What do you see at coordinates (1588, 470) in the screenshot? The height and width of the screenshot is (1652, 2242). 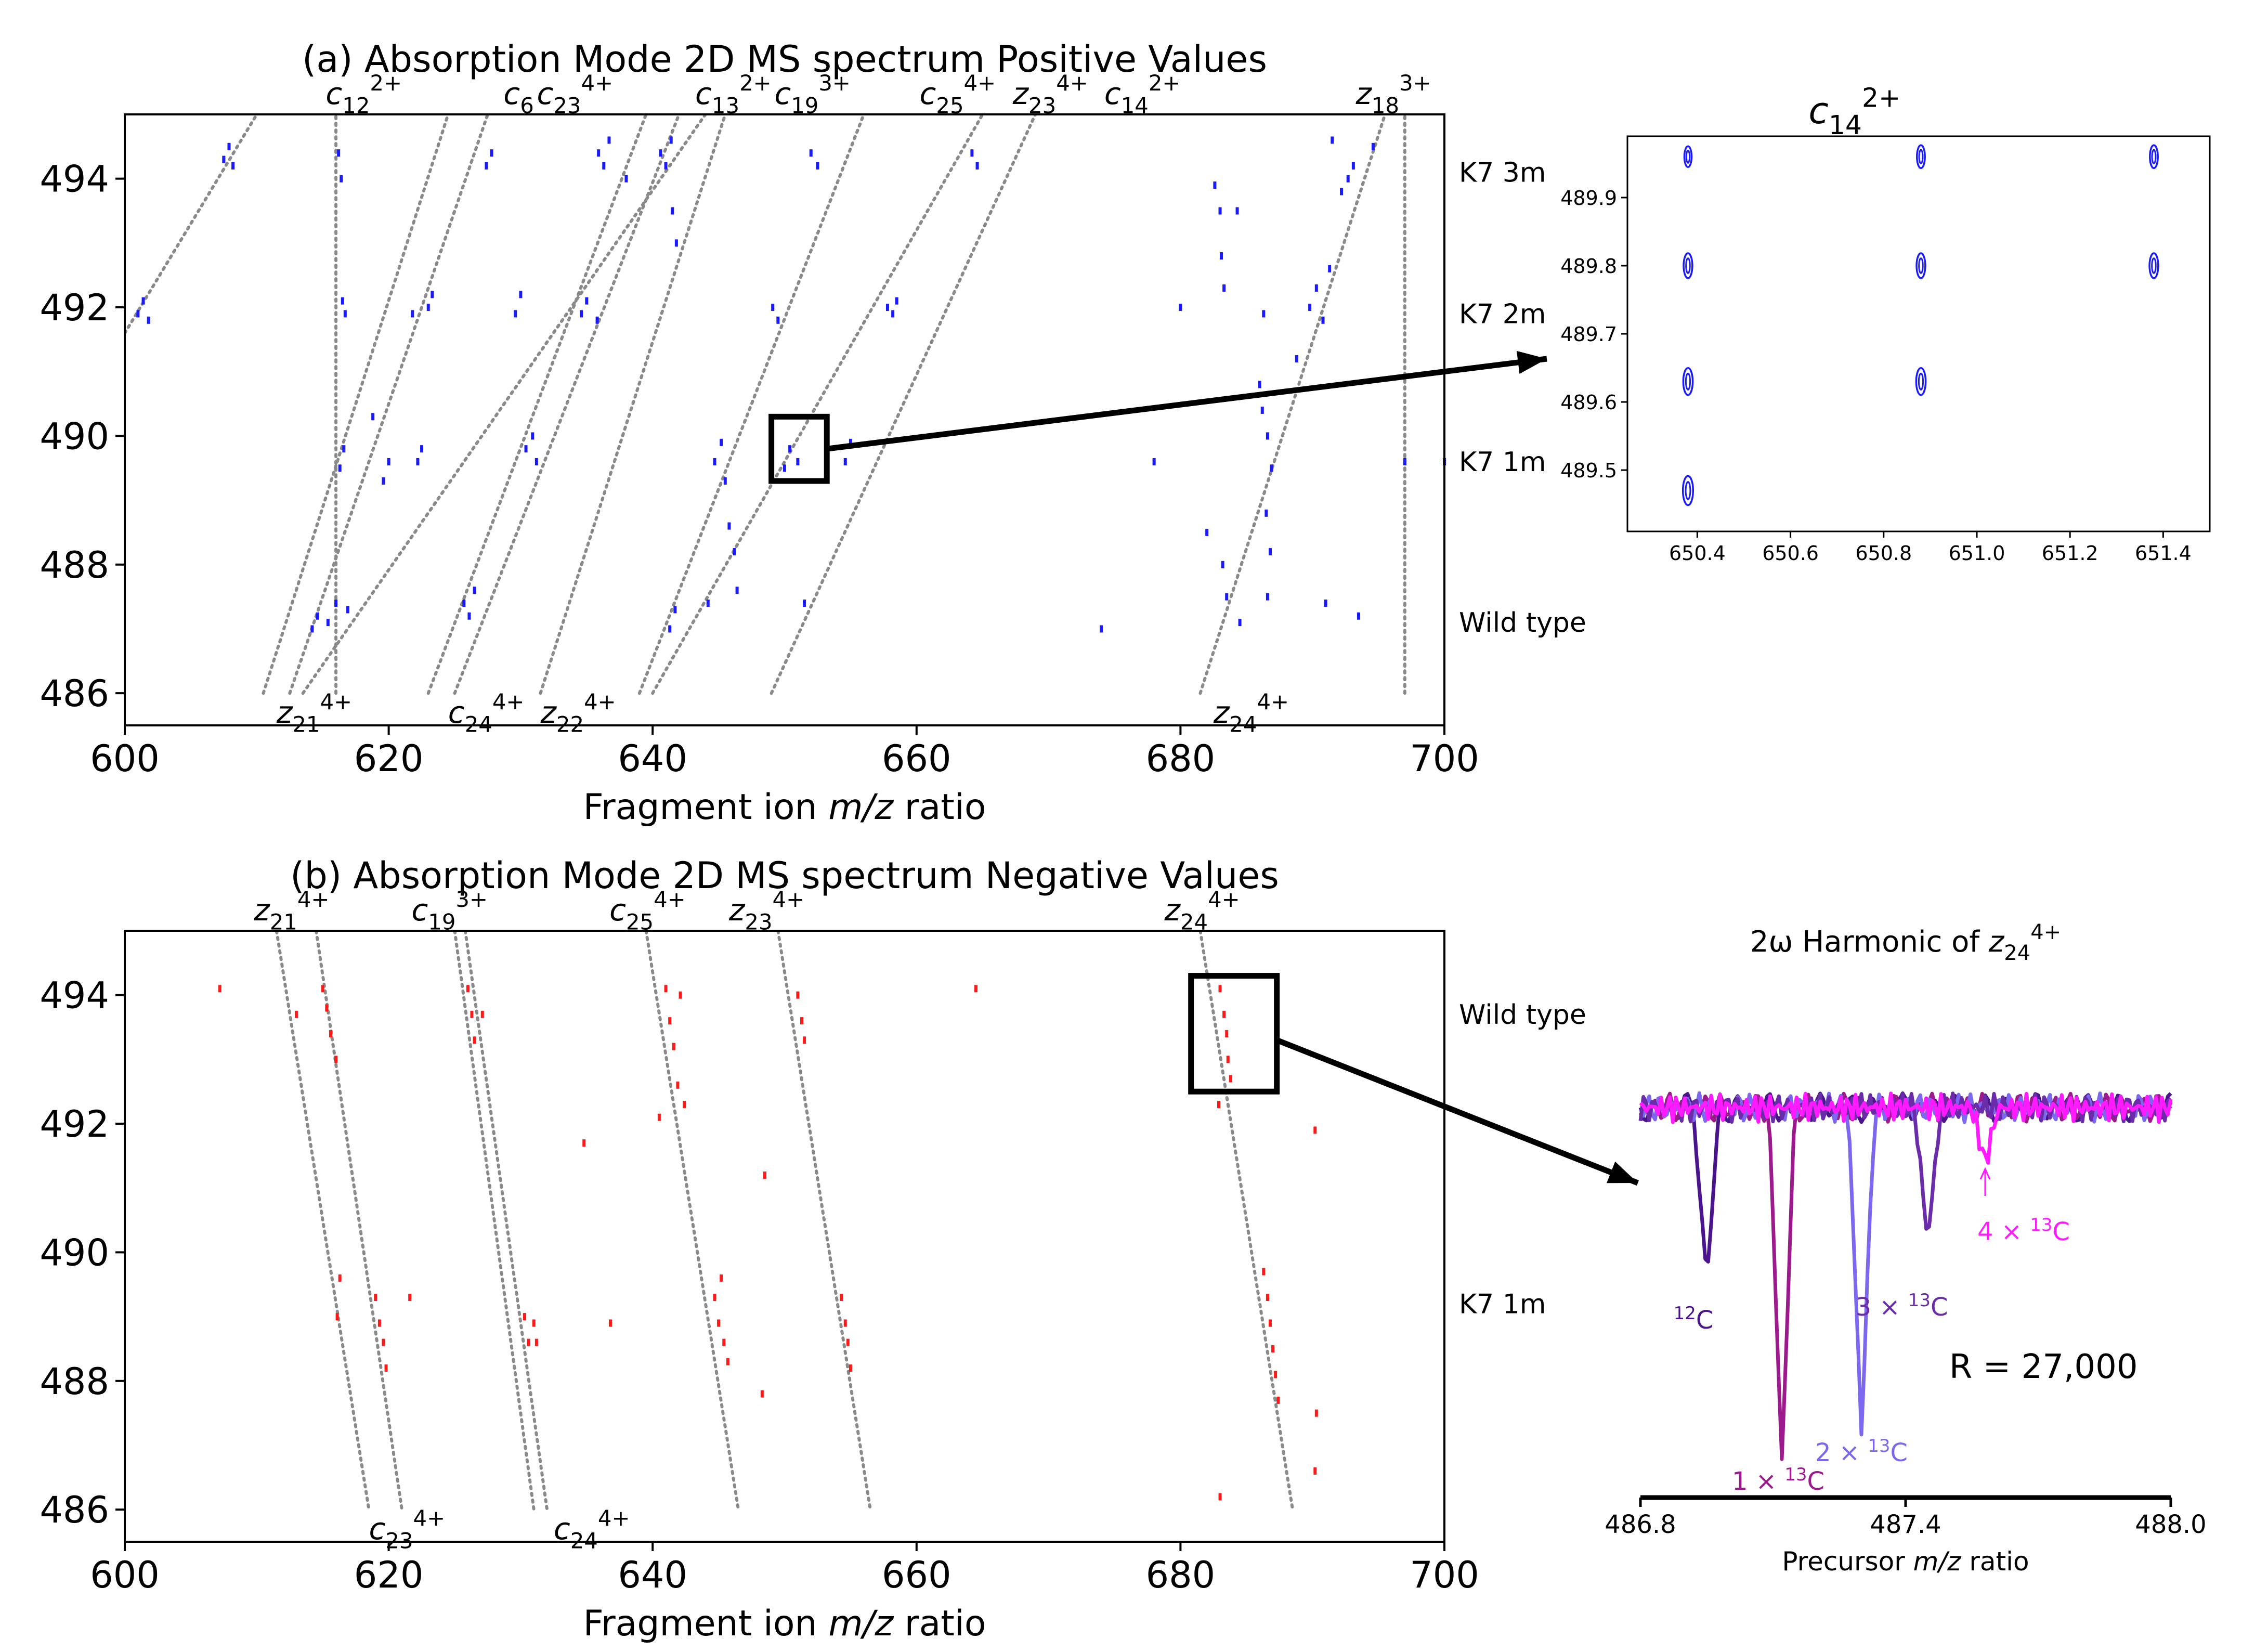 I see `y-tick-label: 489.5` at bounding box center [1588, 470].